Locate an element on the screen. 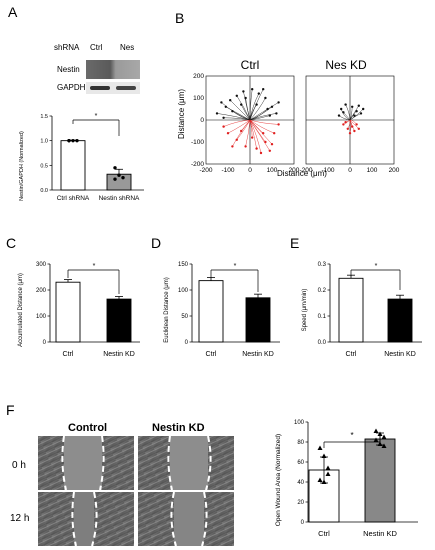 This screenshot has width=435, height=550. y-tick-label: 1.0 is located at coordinates (44, 142).